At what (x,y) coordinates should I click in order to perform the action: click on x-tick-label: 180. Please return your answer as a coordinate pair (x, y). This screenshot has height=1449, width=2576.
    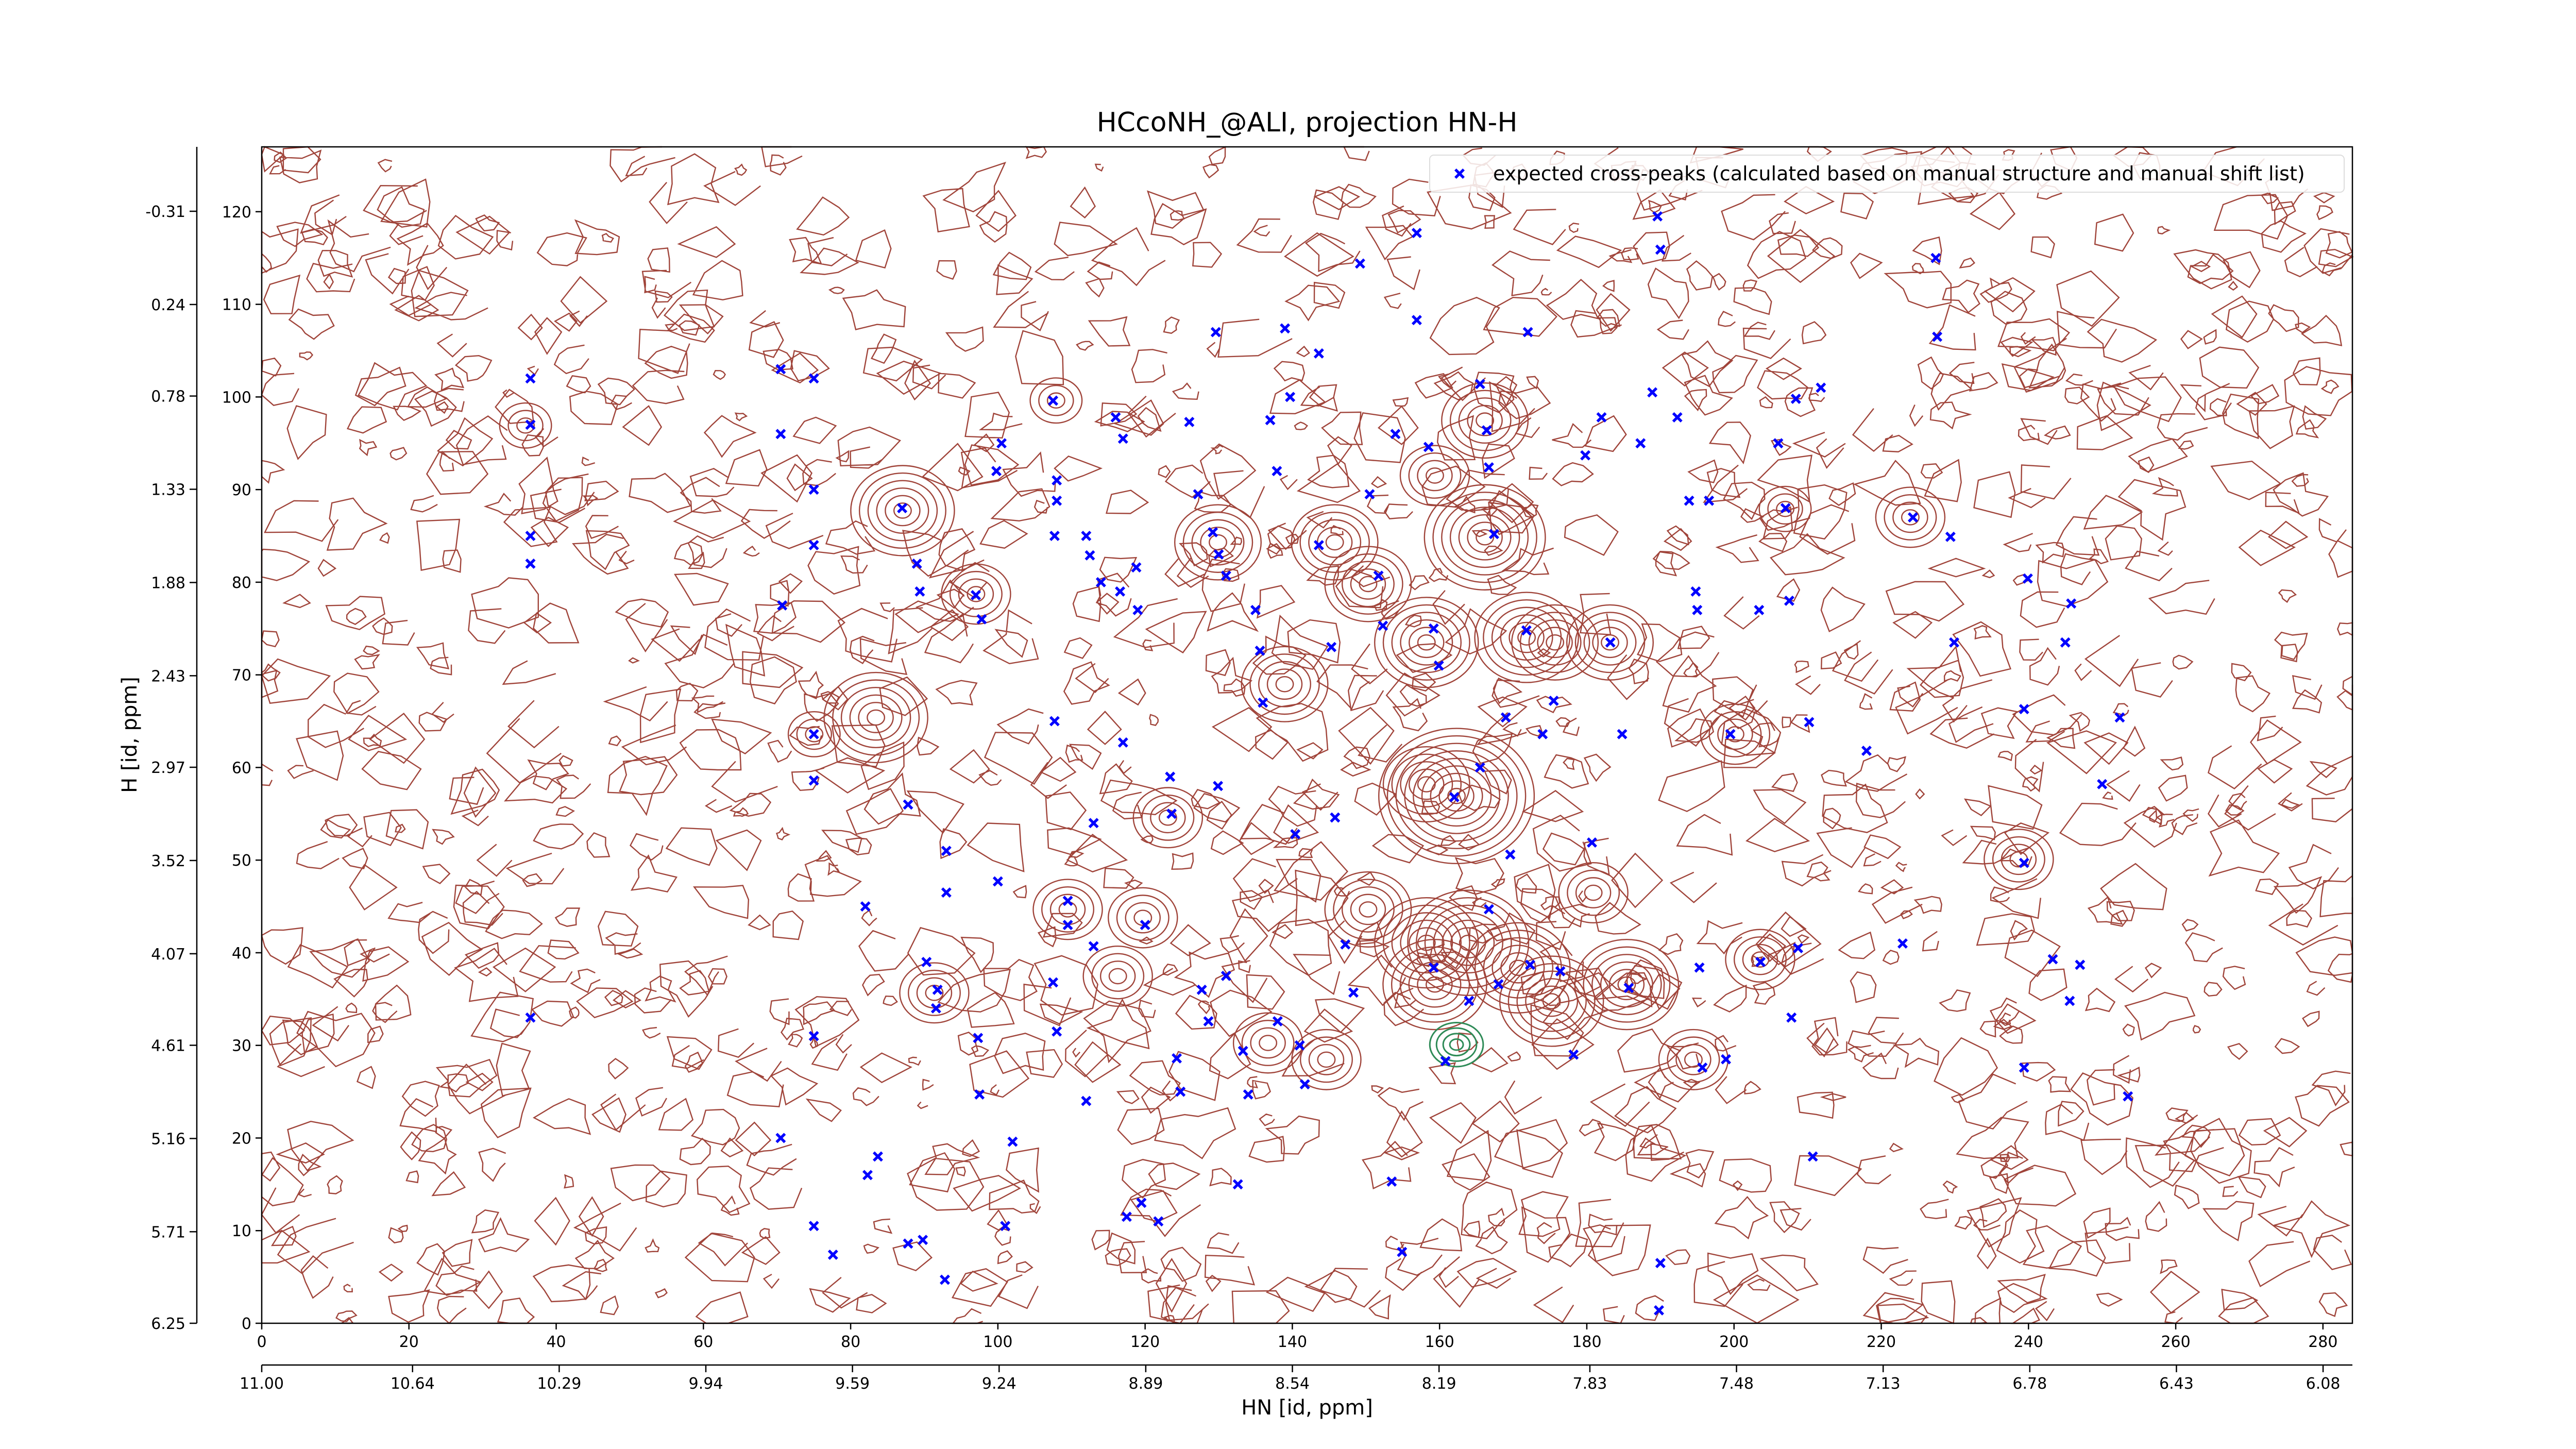
    Looking at the image, I should click on (1586, 1342).